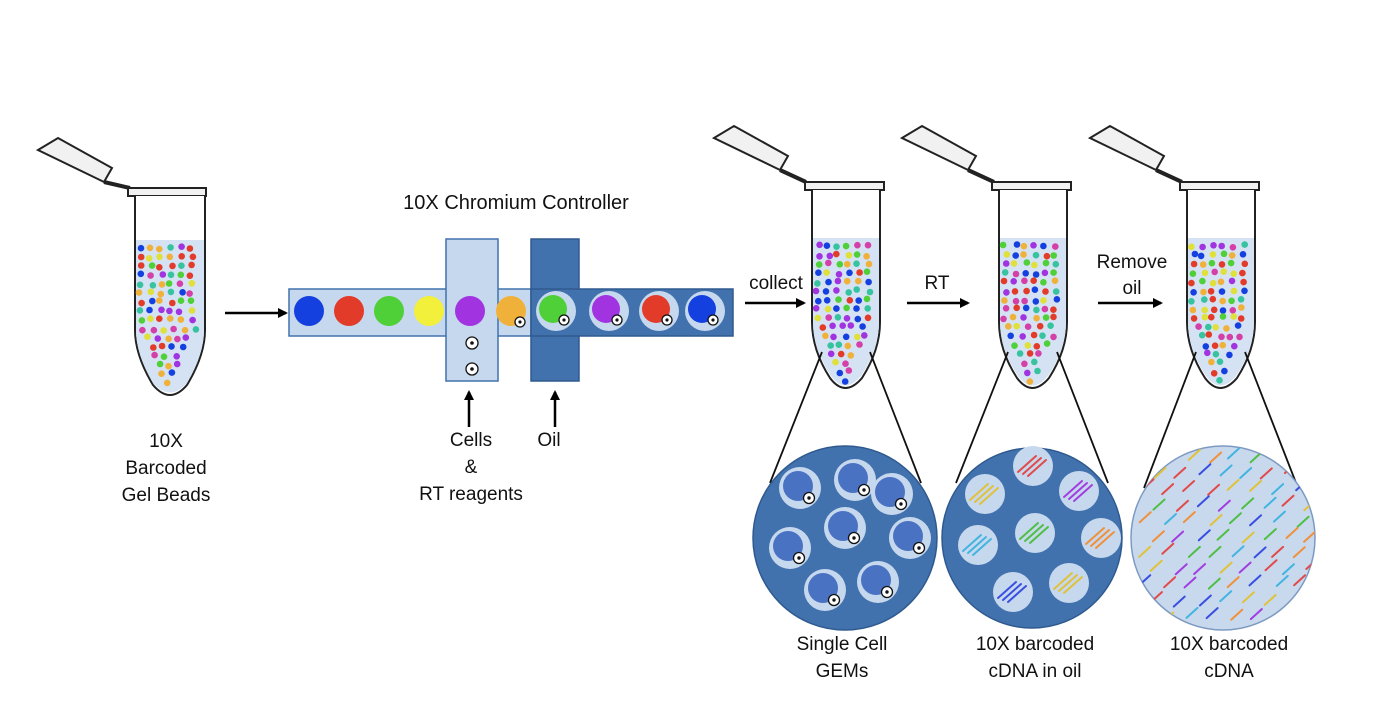 The image size is (1396, 724). Describe the element at coordinates (842, 671) in the screenshot. I see `panel1-label-line2: GEMs` at that location.